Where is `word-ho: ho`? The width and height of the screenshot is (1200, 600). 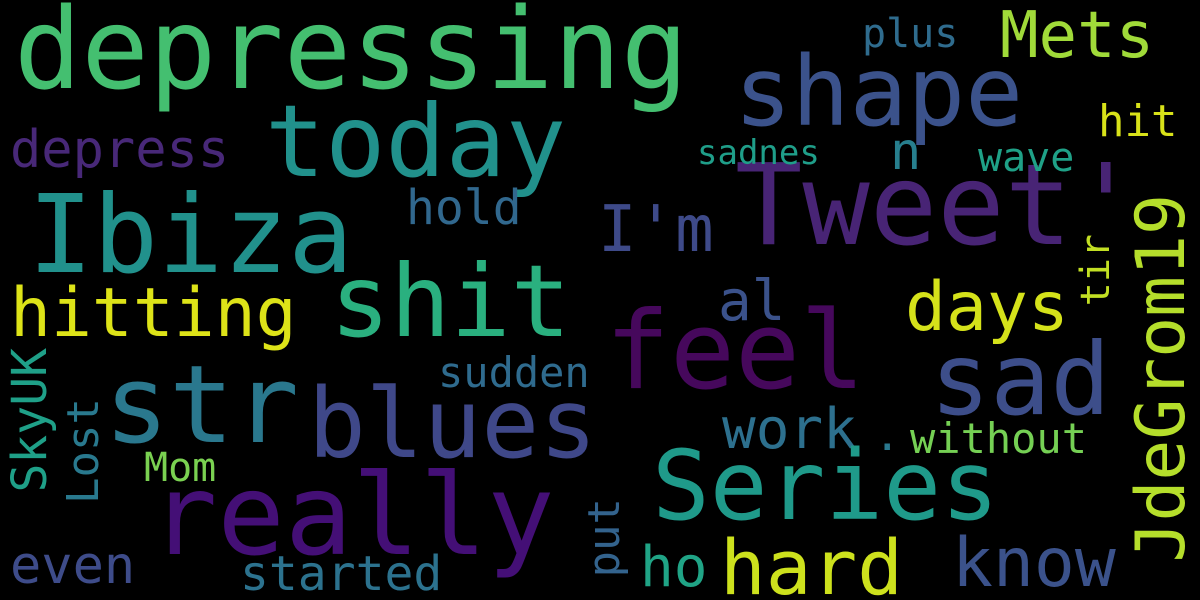
word-ho: ho is located at coordinates (674, 567).